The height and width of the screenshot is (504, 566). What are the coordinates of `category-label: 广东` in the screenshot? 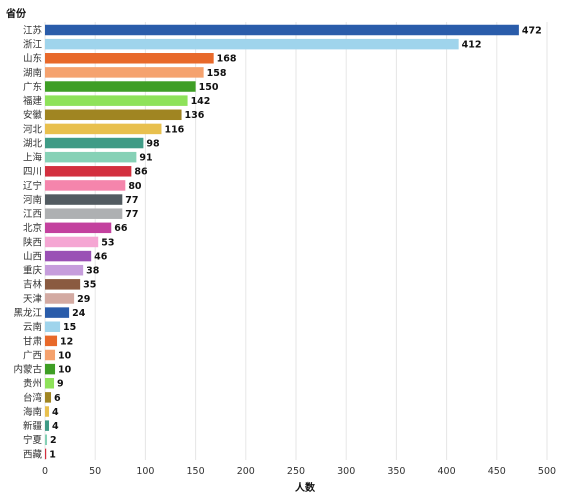 It's located at (32, 87).